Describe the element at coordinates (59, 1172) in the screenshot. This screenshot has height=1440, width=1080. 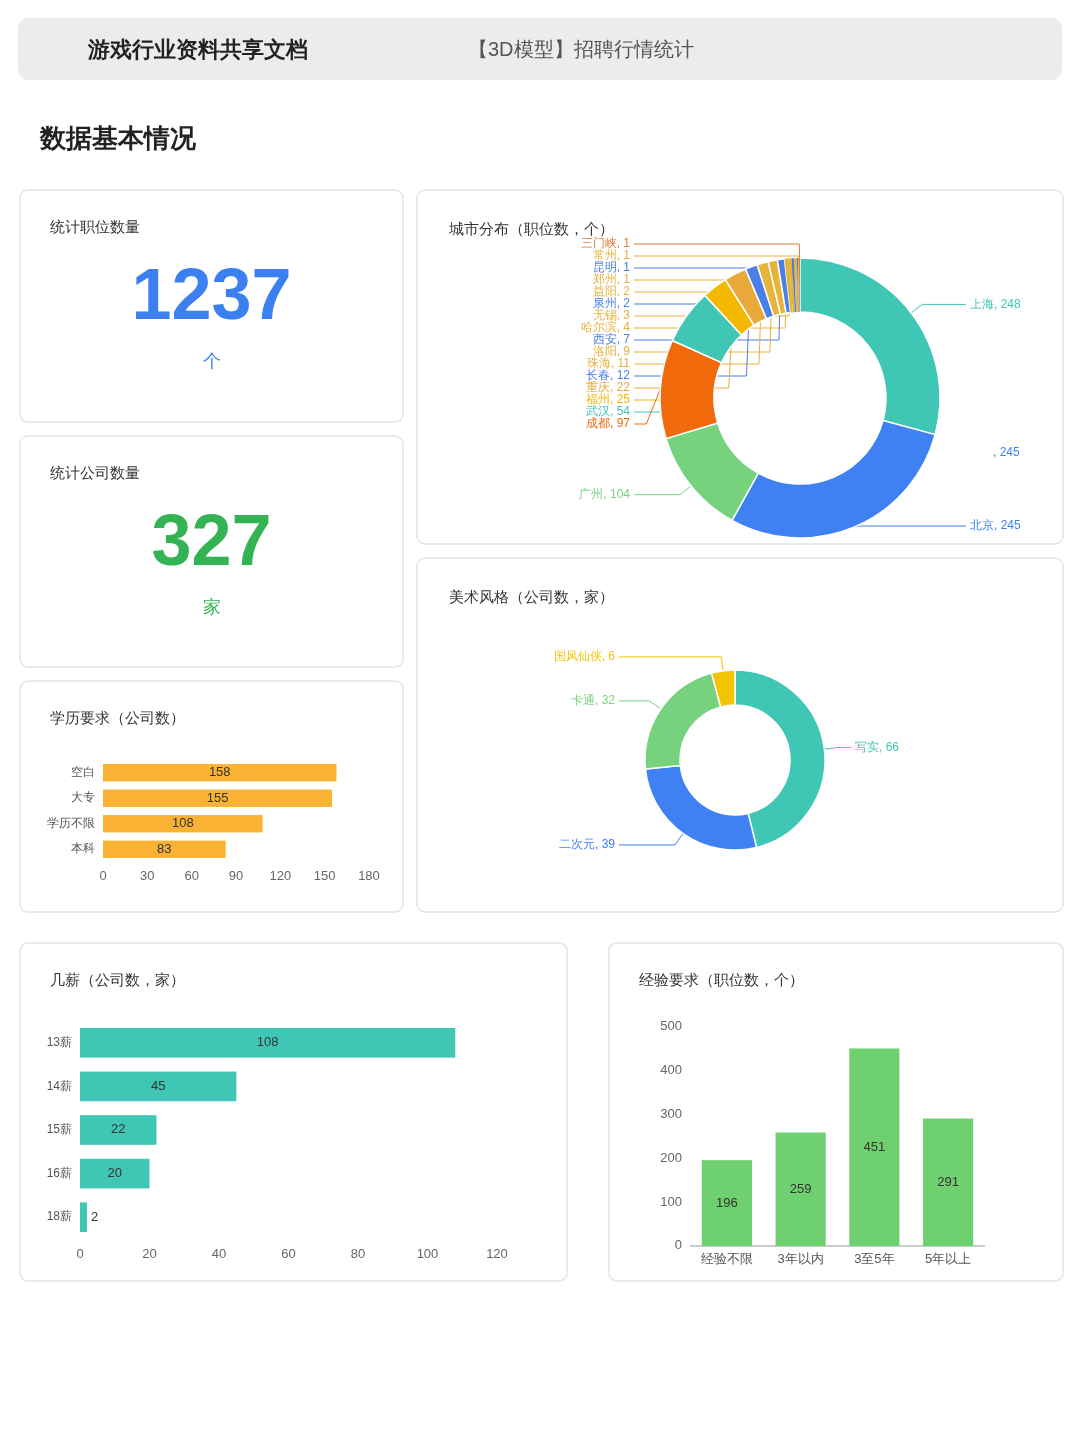
I see `y-tick-label: 16薪` at that location.